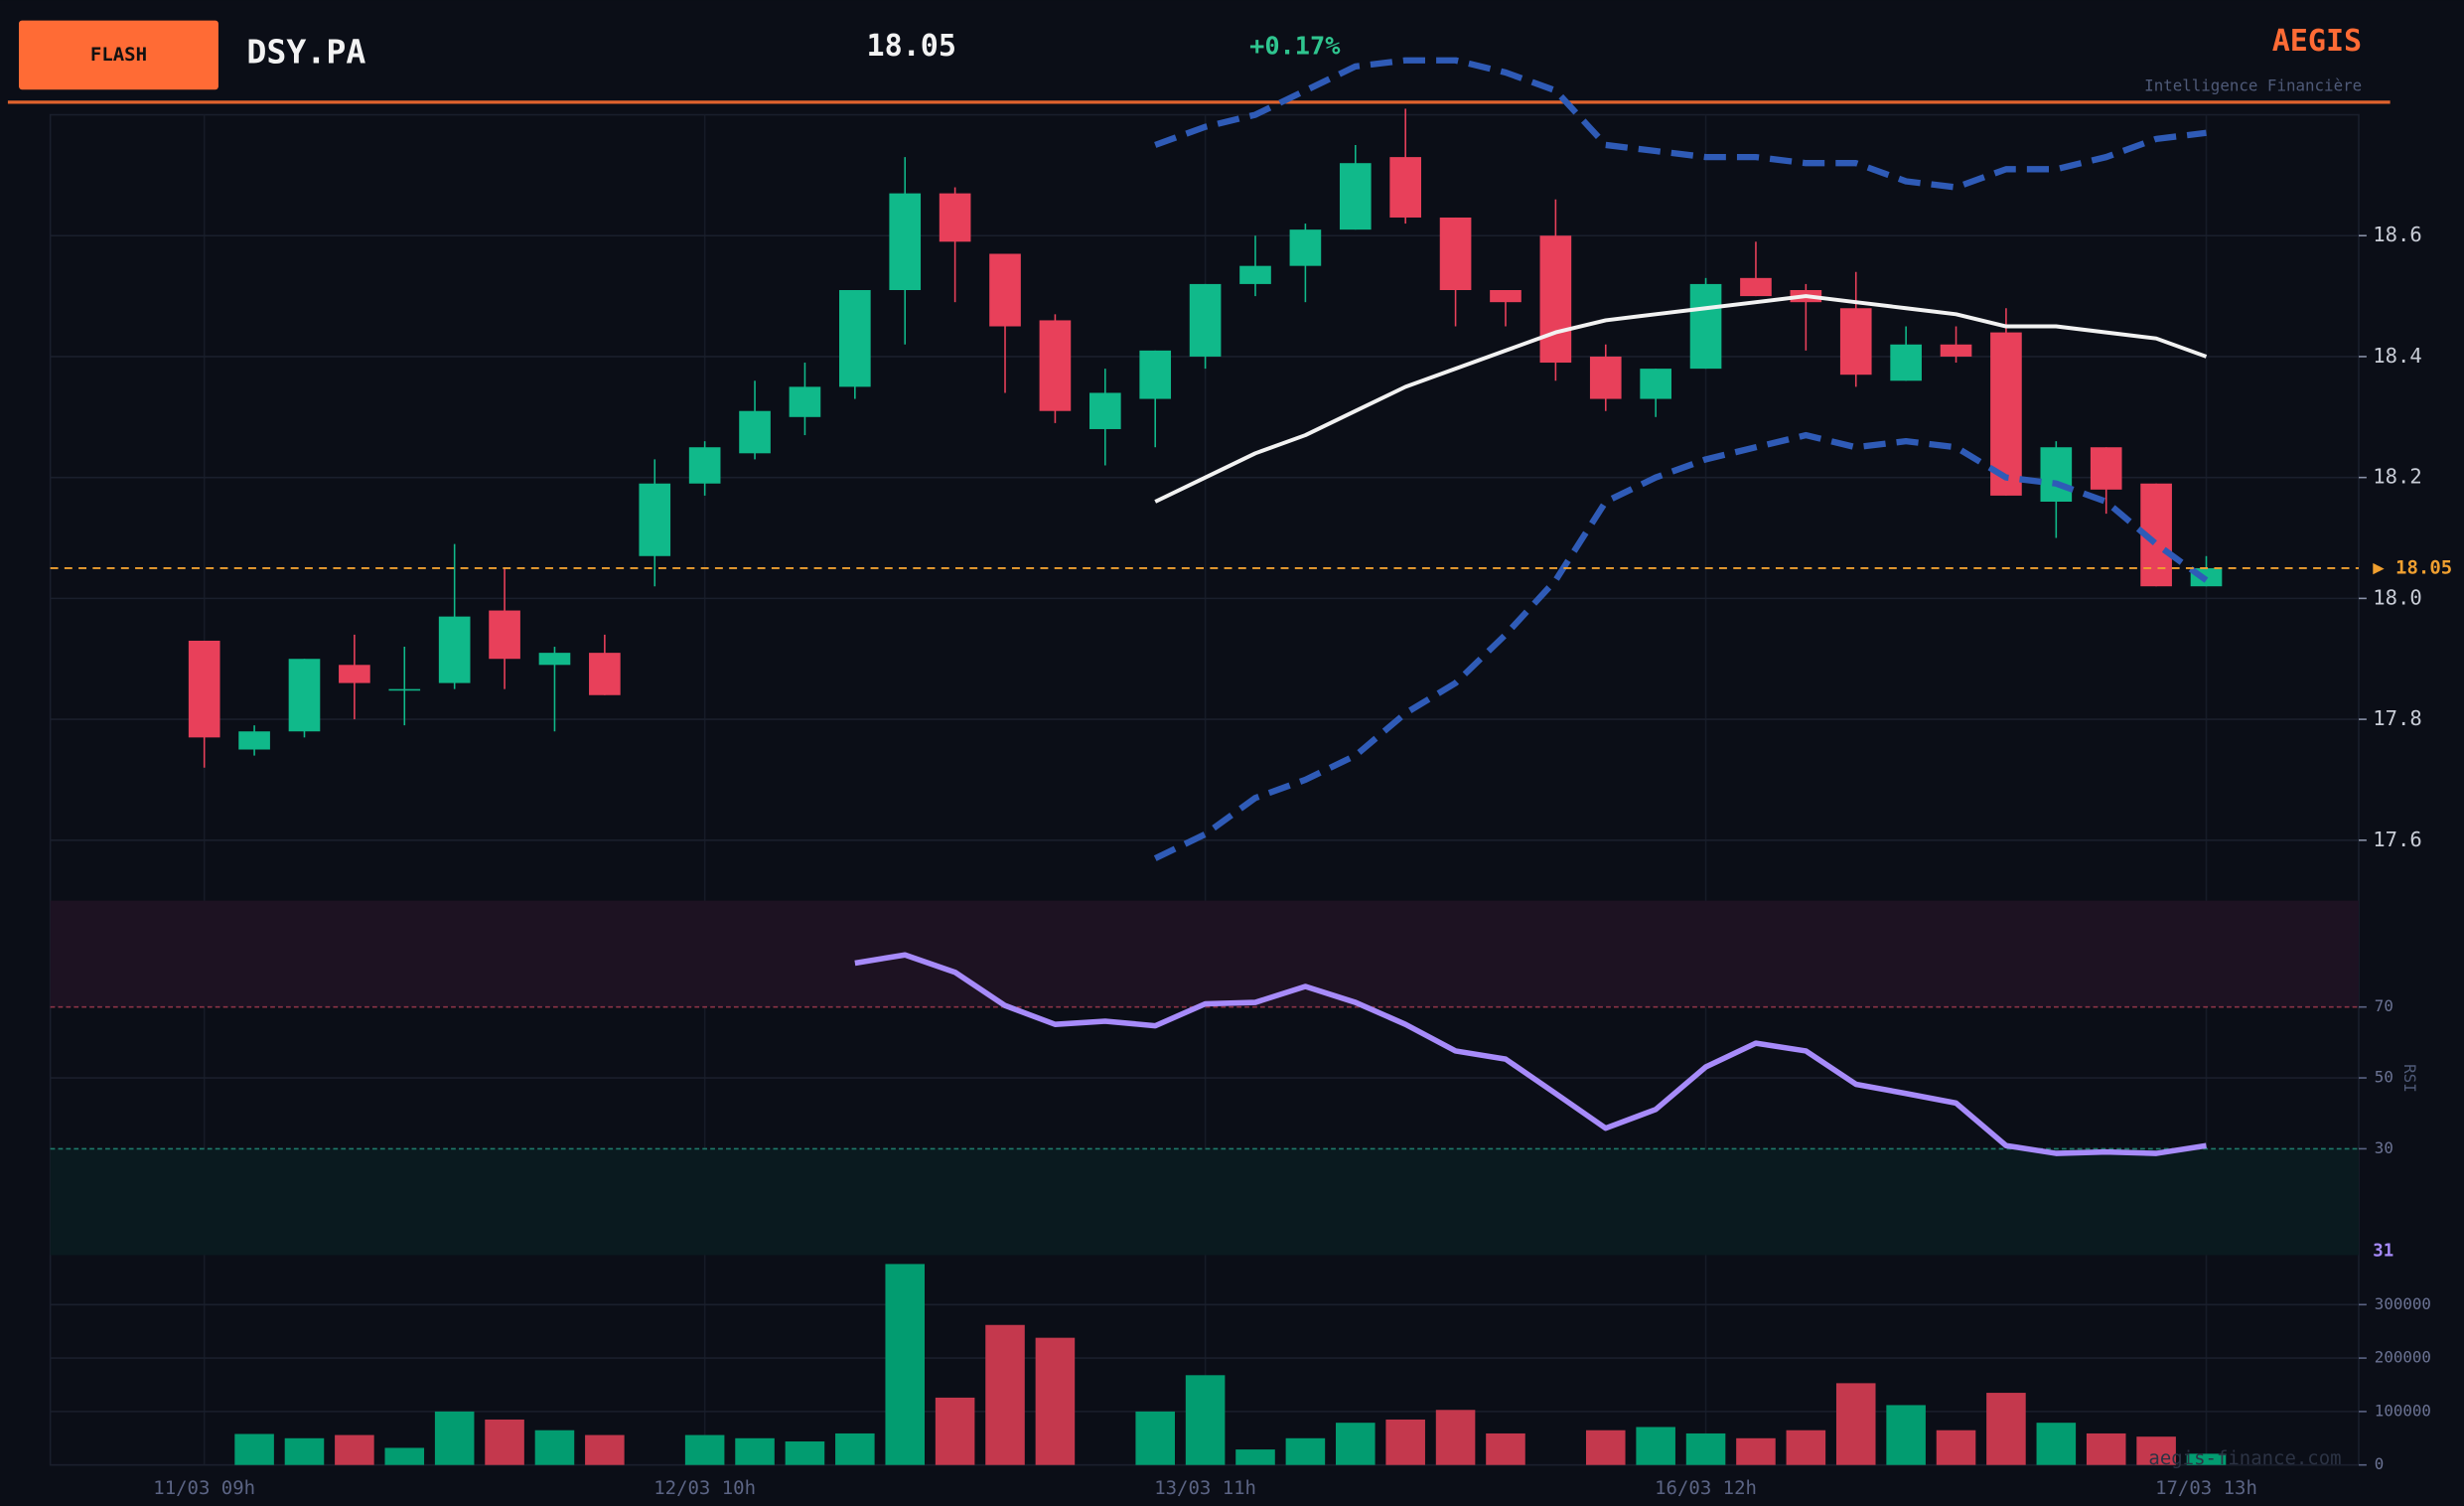 This screenshot has width=2464, height=1506. I want to click on y-tick-label: 50, so click(2384, 1077).